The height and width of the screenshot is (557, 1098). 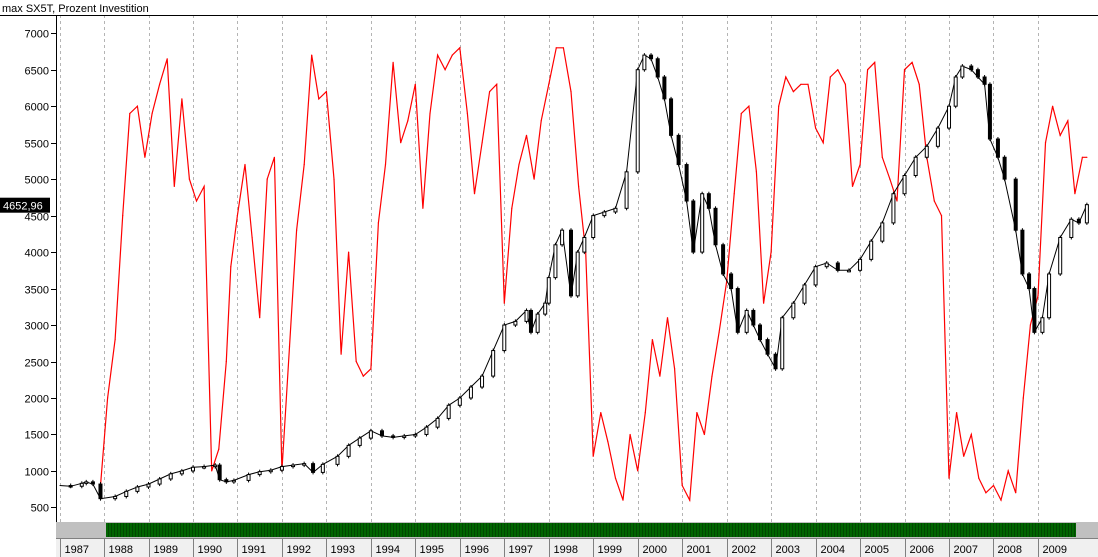 I want to click on last-value-text: 4652,96, so click(x=23, y=207).